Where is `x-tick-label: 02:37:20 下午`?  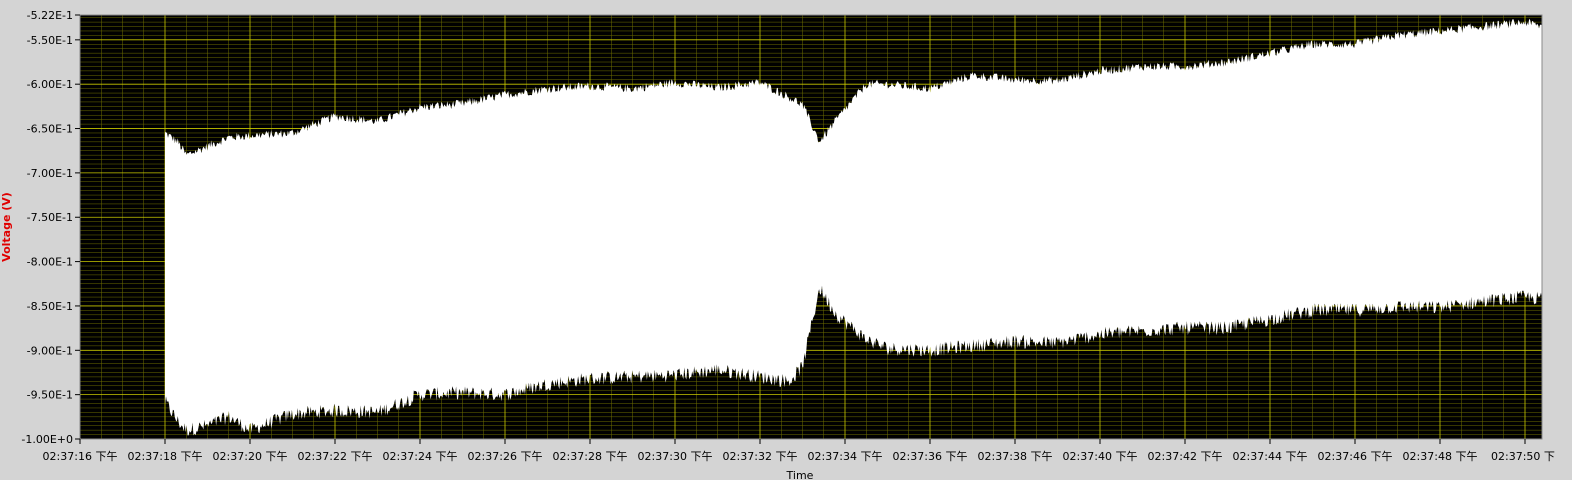
x-tick-label: 02:37:20 下午 is located at coordinates (250, 456).